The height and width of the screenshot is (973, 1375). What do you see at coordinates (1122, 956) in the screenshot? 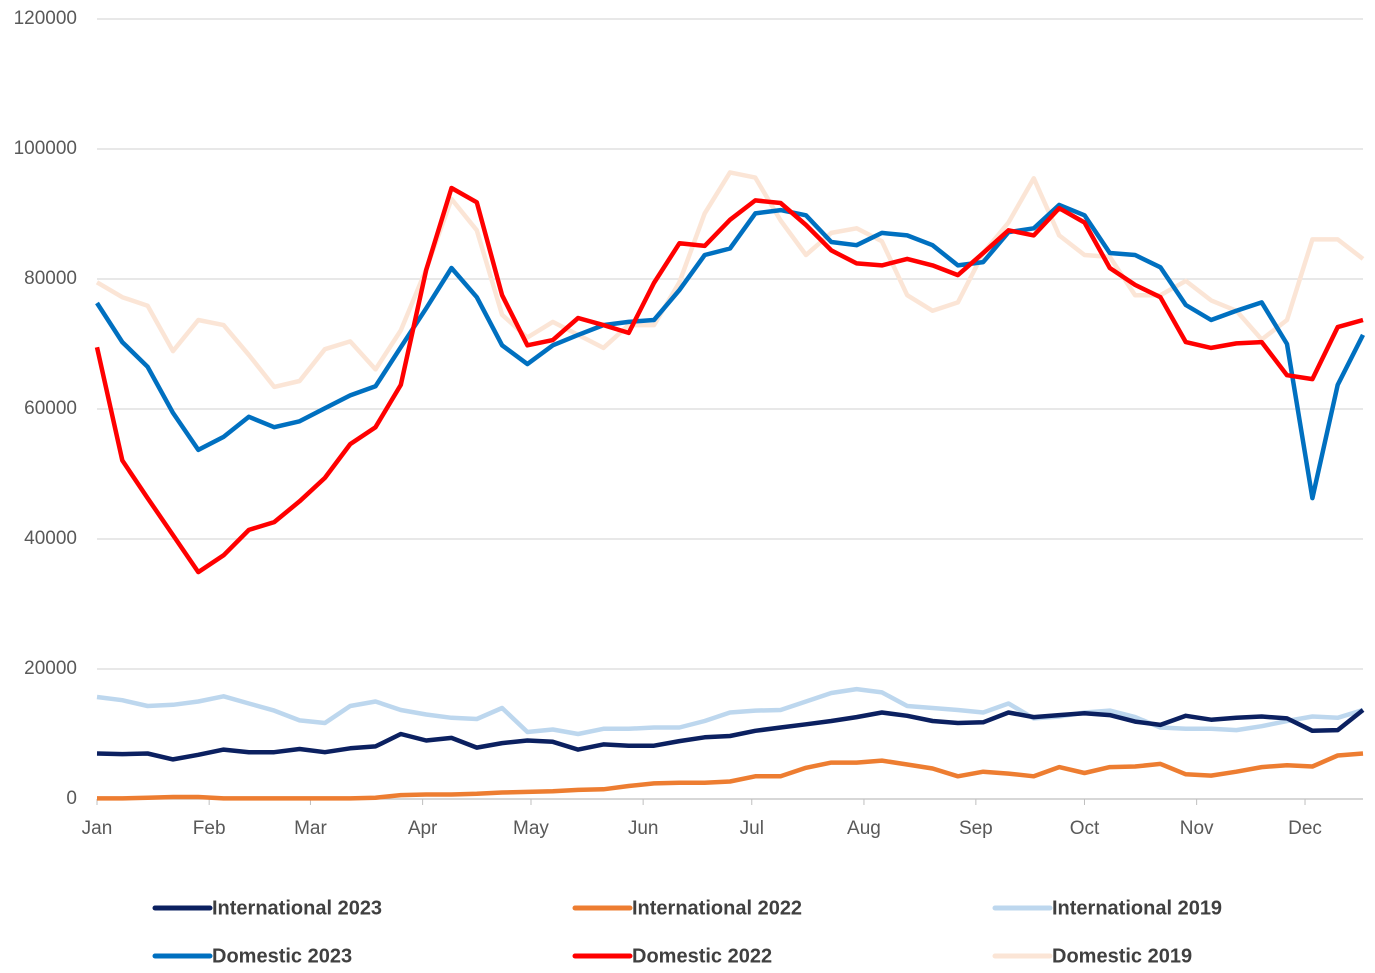
I see `legend-label: Domestic 2019` at bounding box center [1122, 956].